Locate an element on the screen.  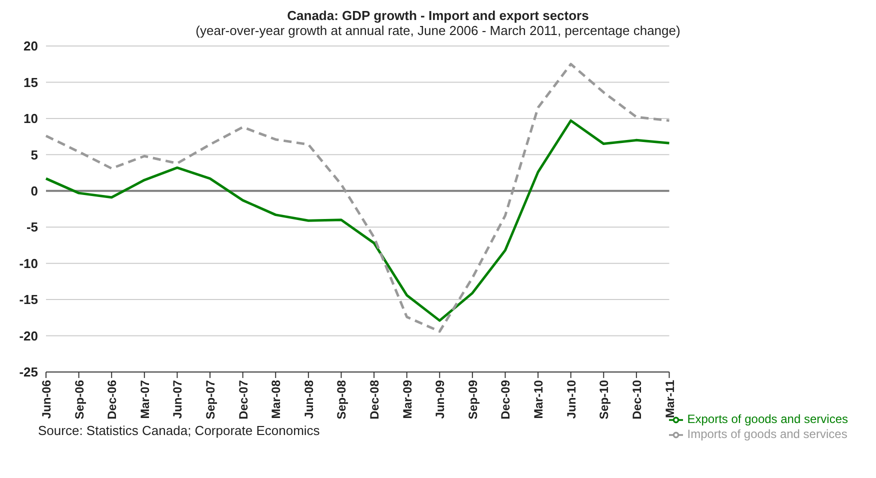
x-tick-label: Mar-10 is located at coordinates (539, 399).